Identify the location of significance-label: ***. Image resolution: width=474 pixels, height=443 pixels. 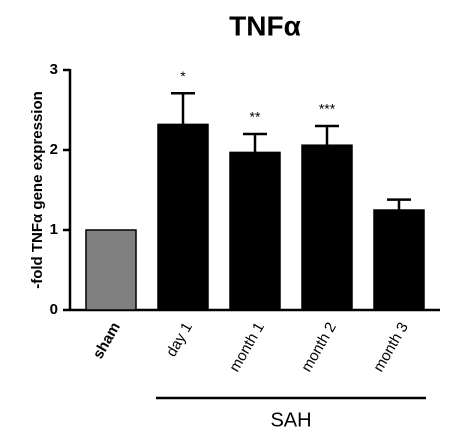
(327, 109).